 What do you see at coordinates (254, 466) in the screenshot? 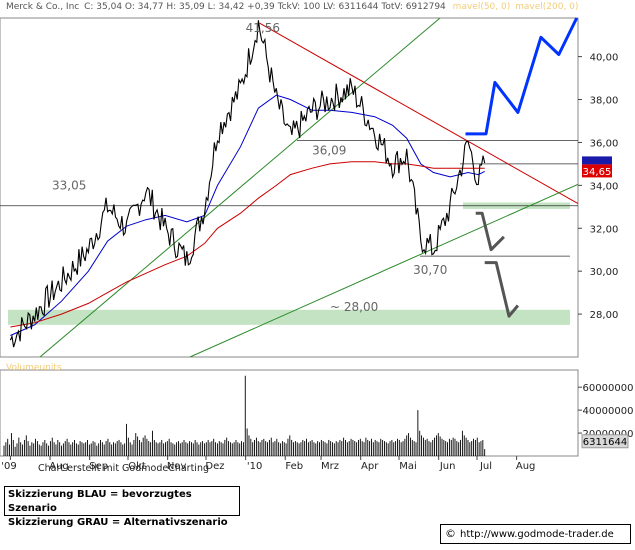
I see `x-tick-label: '10` at bounding box center [254, 466].